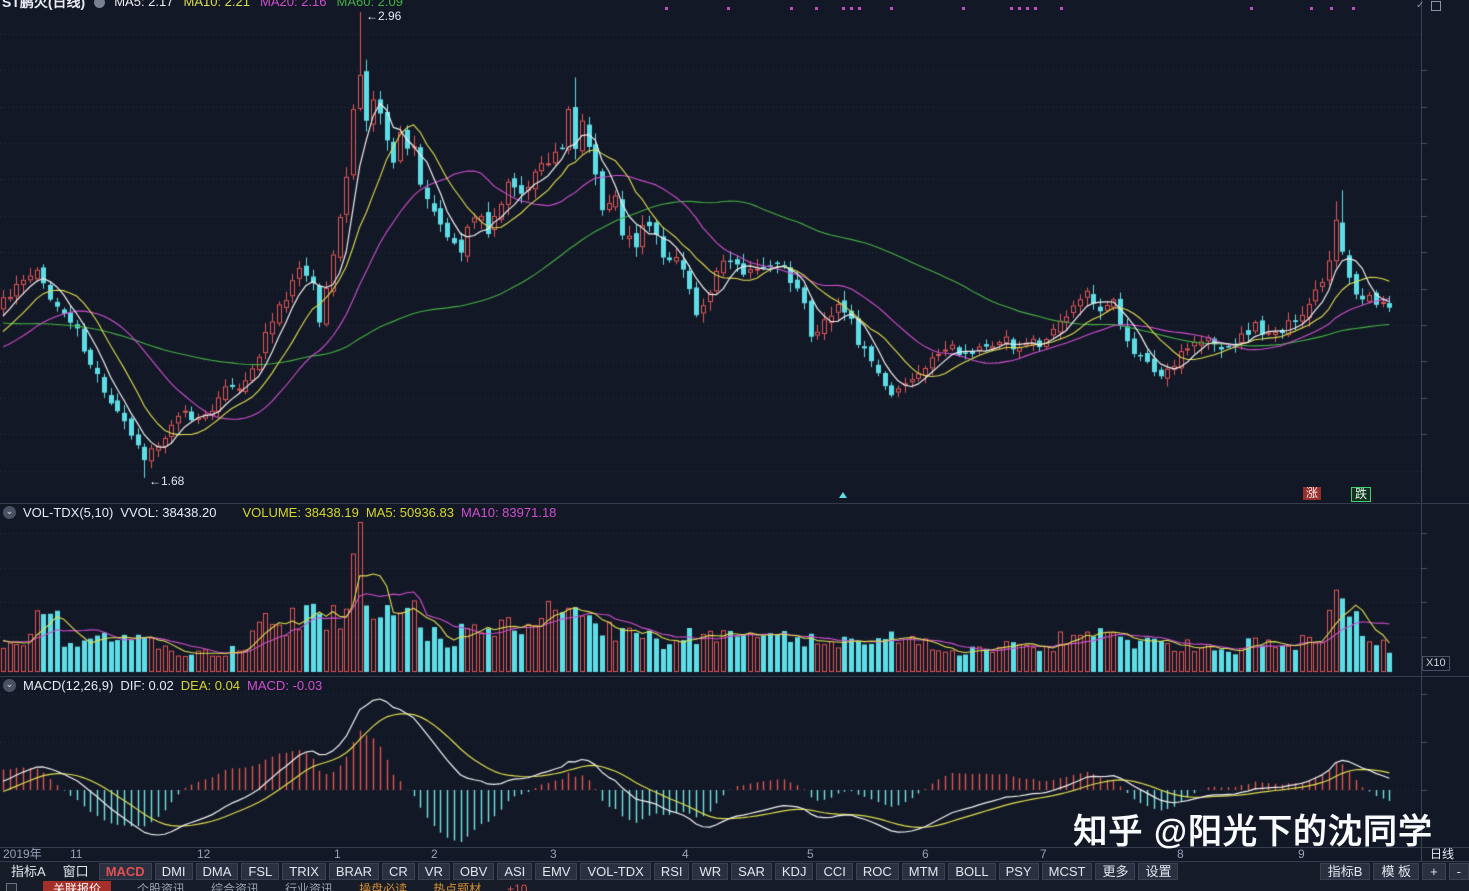 The width and height of the screenshot is (1469, 891). Describe the element at coordinates (685, 854) in the screenshot. I see `month-label-4: 4` at that location.